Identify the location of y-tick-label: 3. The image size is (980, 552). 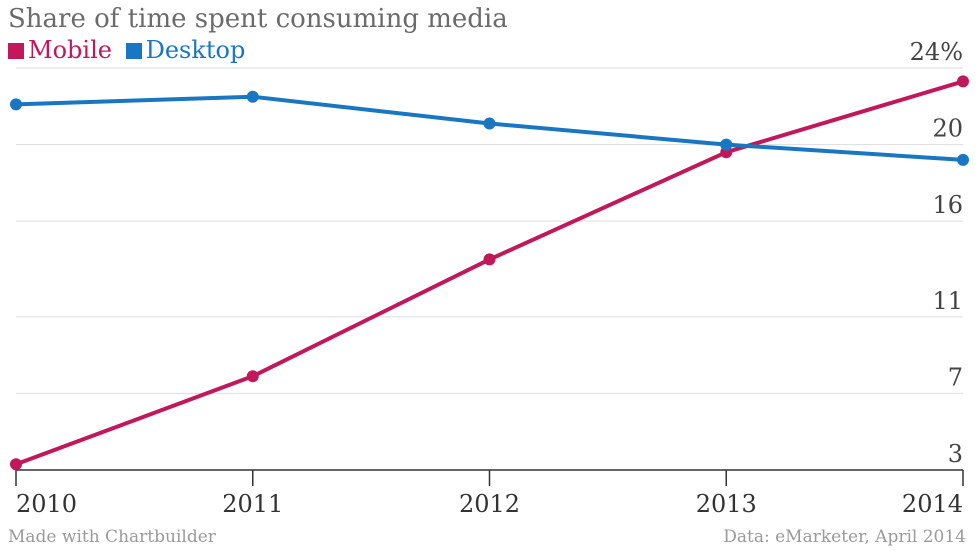
(955, 454).